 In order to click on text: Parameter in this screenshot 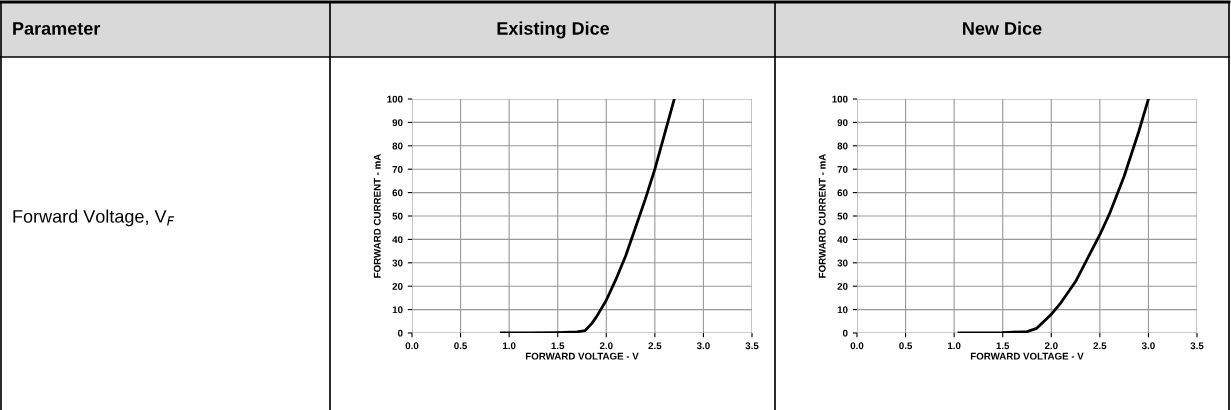, I will do `click(57, 28)`.